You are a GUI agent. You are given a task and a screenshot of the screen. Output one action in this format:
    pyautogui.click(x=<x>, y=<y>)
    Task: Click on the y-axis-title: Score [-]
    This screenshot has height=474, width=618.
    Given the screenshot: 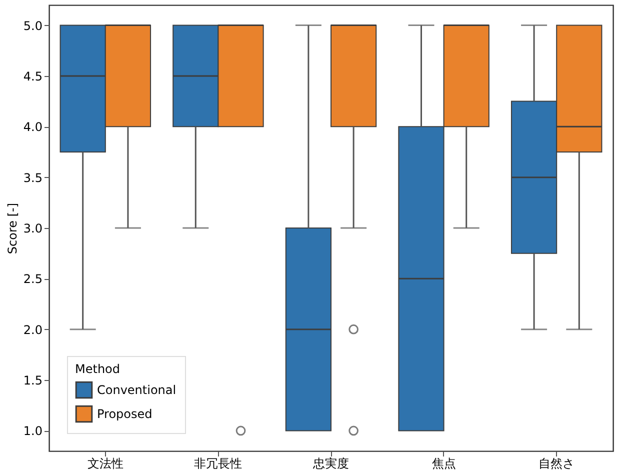 What is the action you would take?
    pyautogui.click(x=12, y=228)
    